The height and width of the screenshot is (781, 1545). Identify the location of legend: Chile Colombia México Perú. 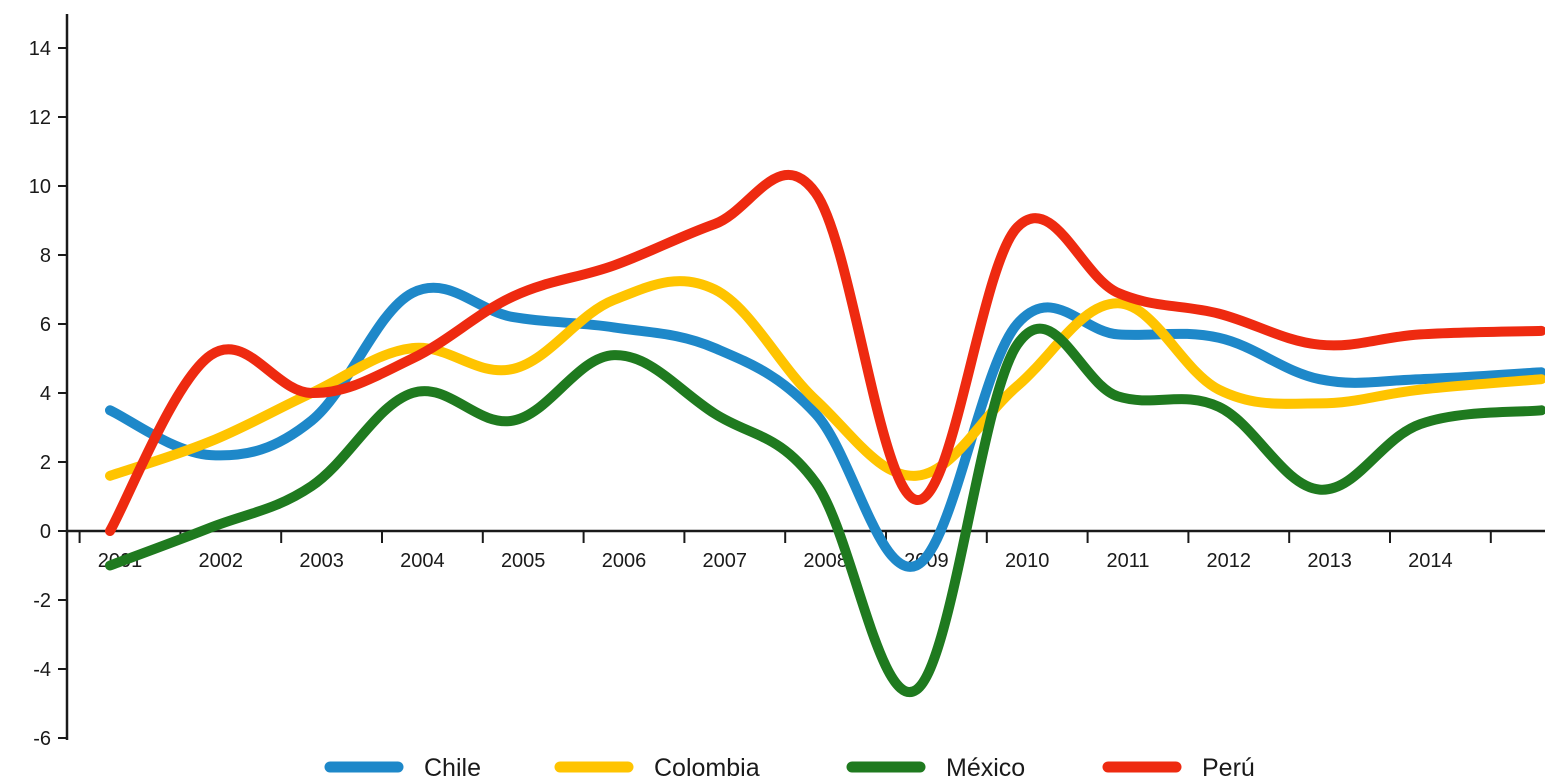
(792, 767).